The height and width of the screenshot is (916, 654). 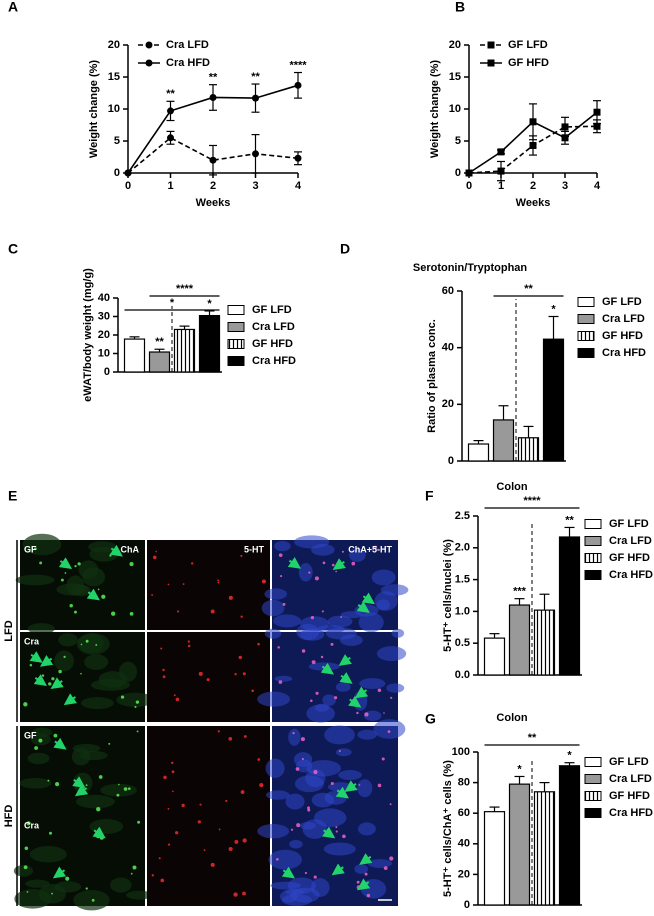 I want to click on bracket-label: **, so click(x=532, y=738).